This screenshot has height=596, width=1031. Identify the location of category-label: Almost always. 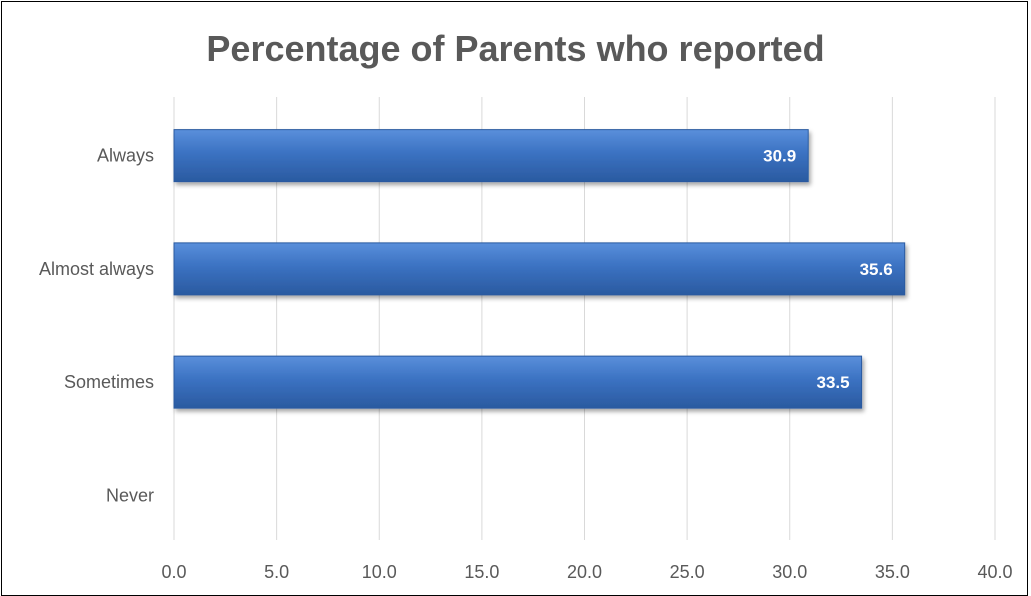
(96, 269).